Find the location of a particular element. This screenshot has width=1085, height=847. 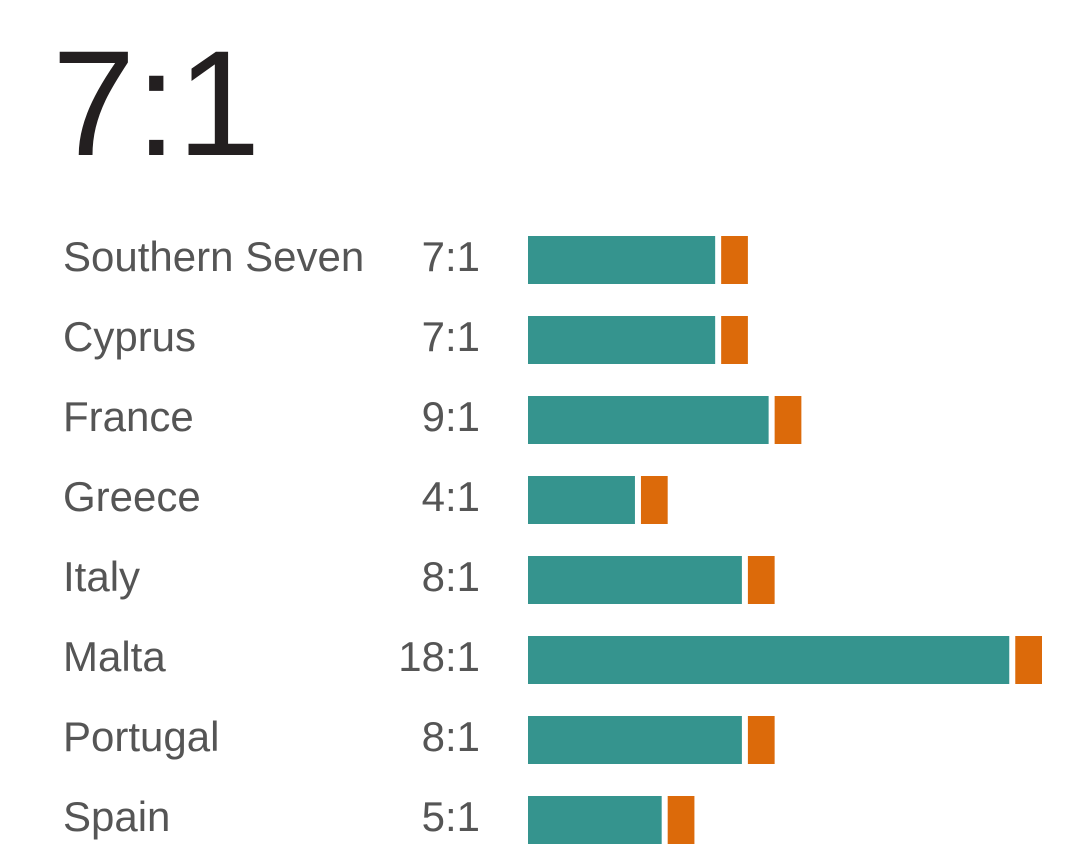

ratio-label: 5:1 is located at coordinates (451, 816).